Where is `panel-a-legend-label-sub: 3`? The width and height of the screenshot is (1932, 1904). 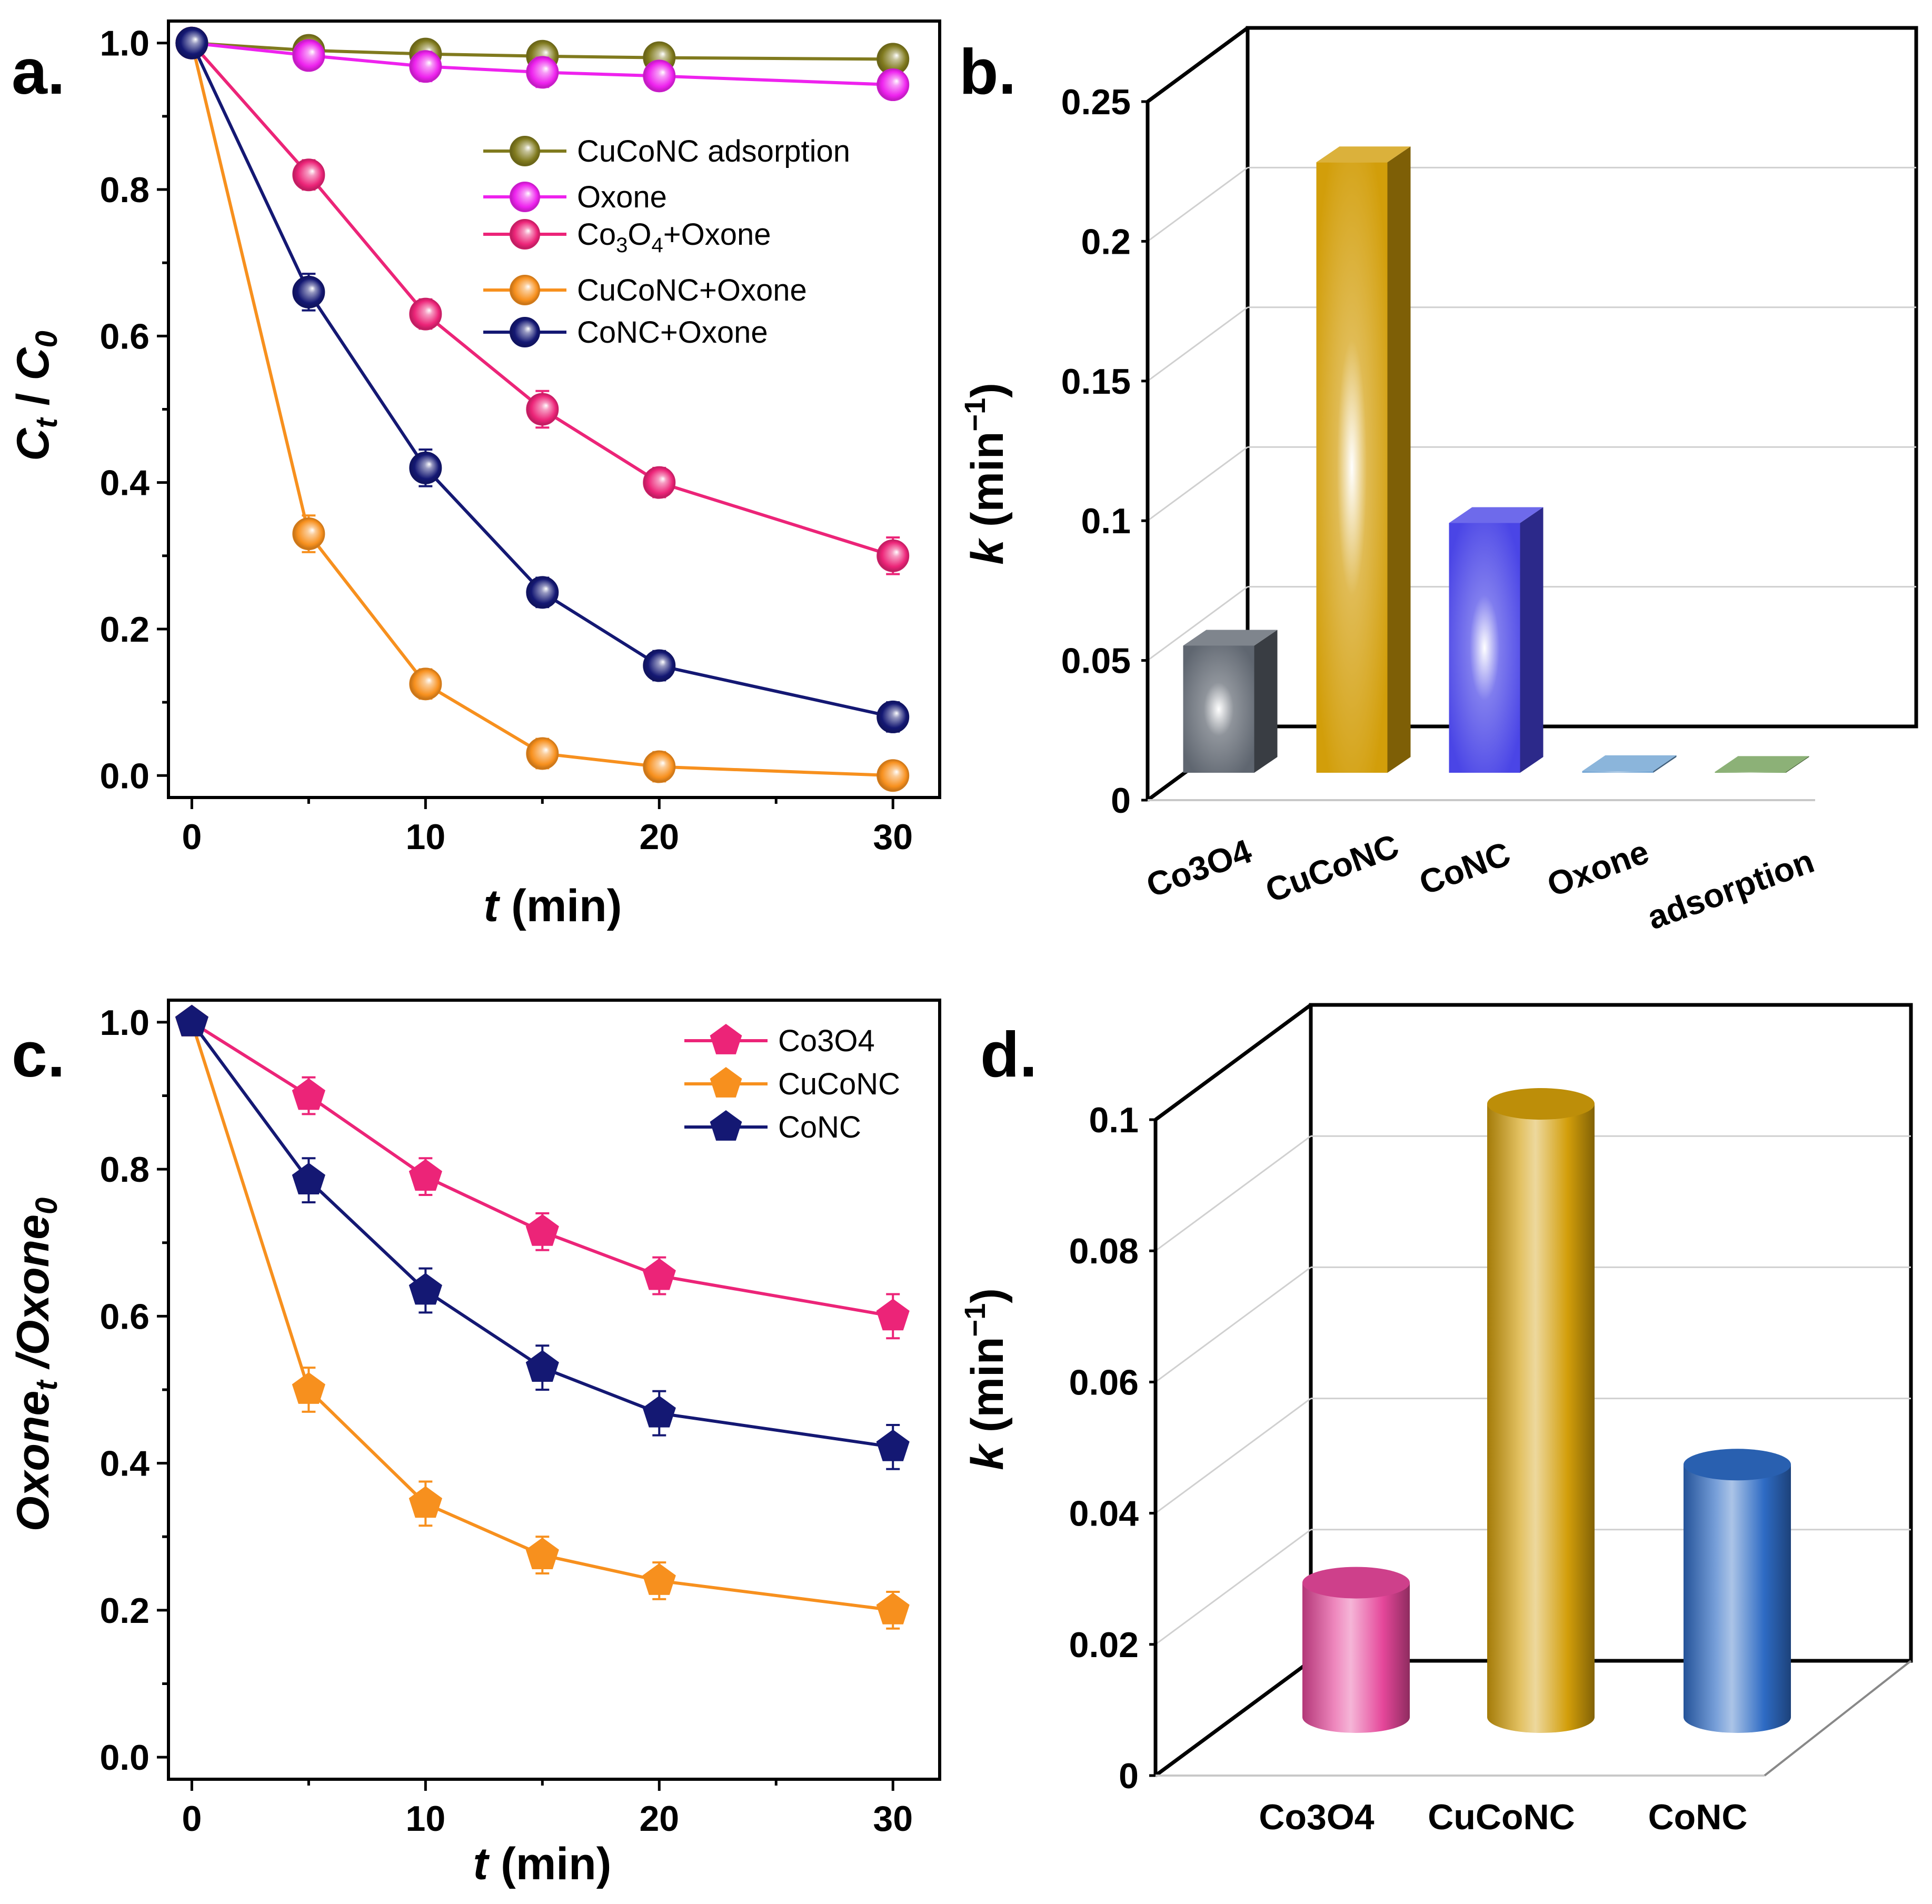 panel-a-legend-label-sub: 3 is located at coordinates (622, 245).